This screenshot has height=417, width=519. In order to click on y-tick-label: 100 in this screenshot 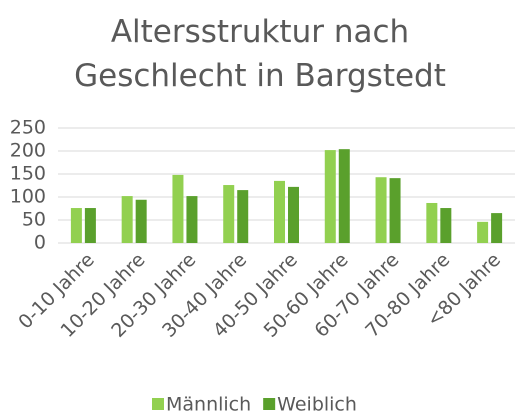, I will do `click(28, 197)`.